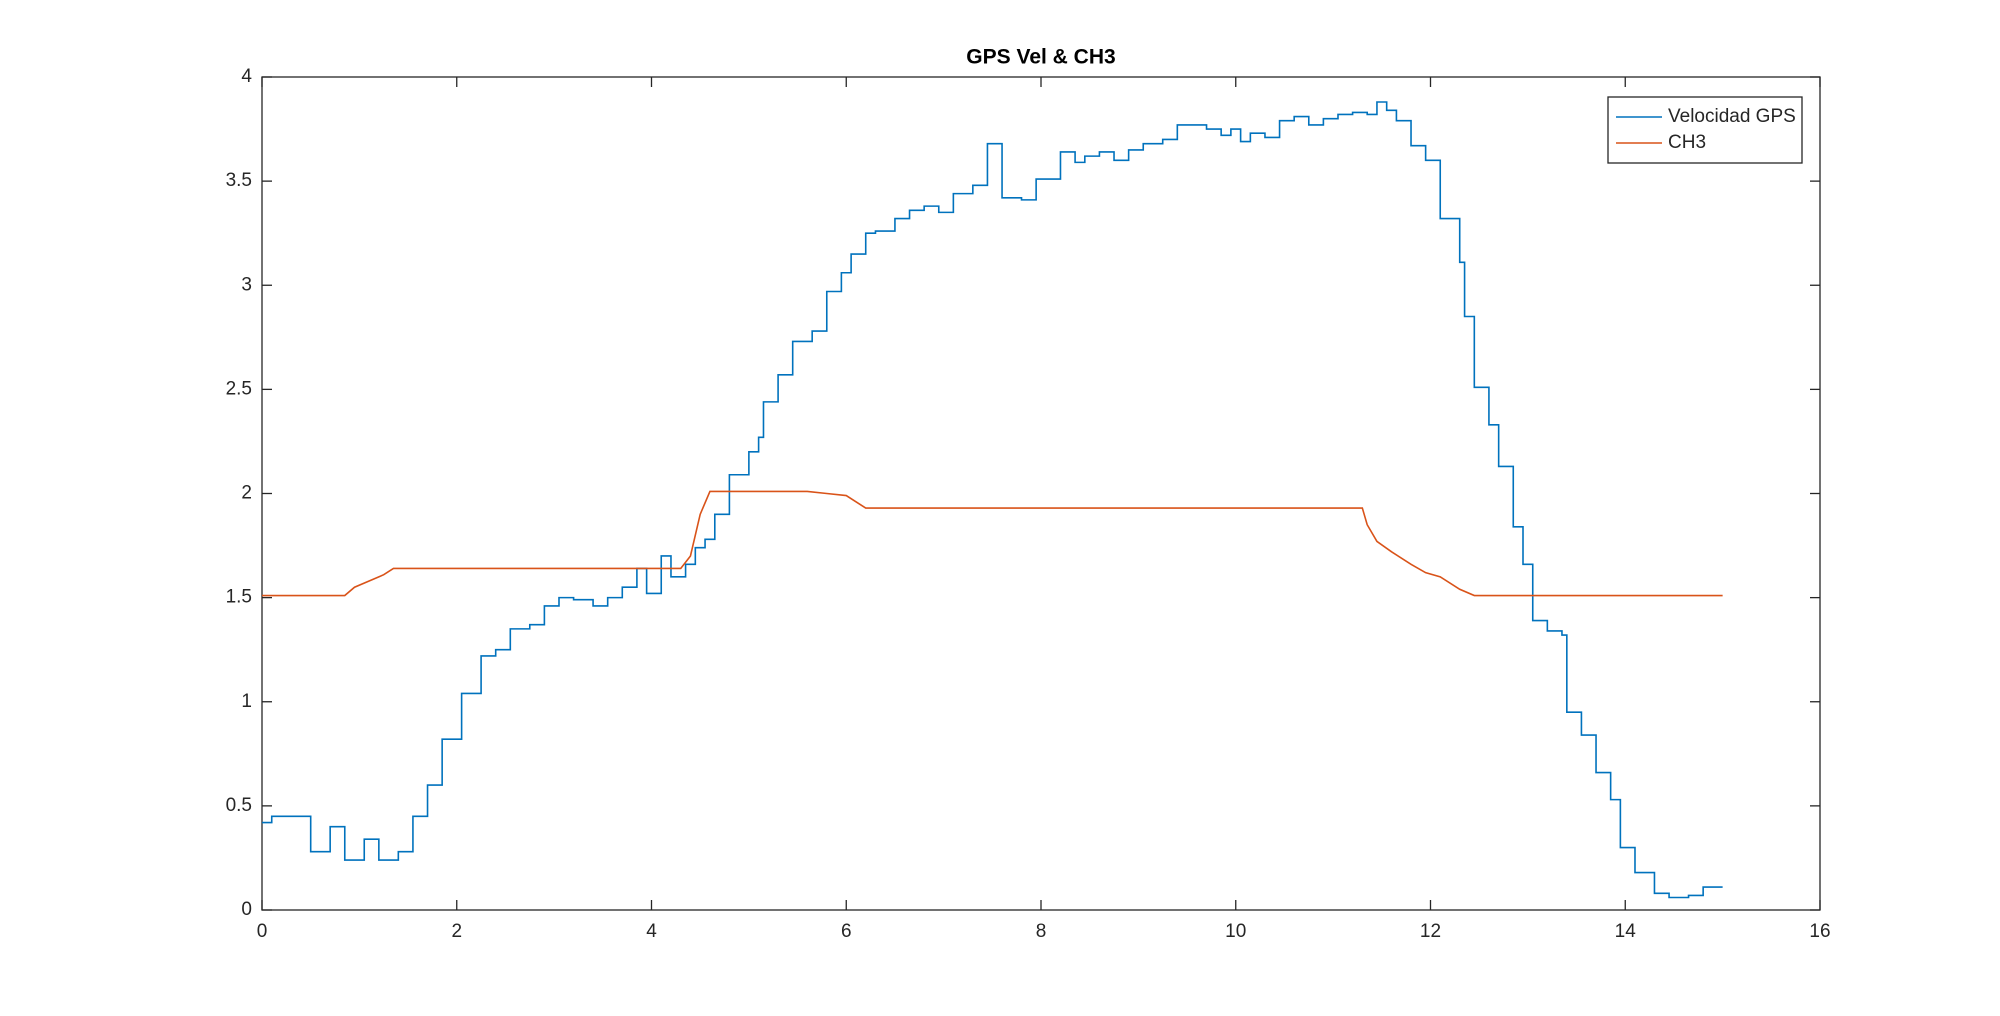 This screenshot has width=2000, height=1016. I want to click on x-tick-label: 0, so click(262, 931).